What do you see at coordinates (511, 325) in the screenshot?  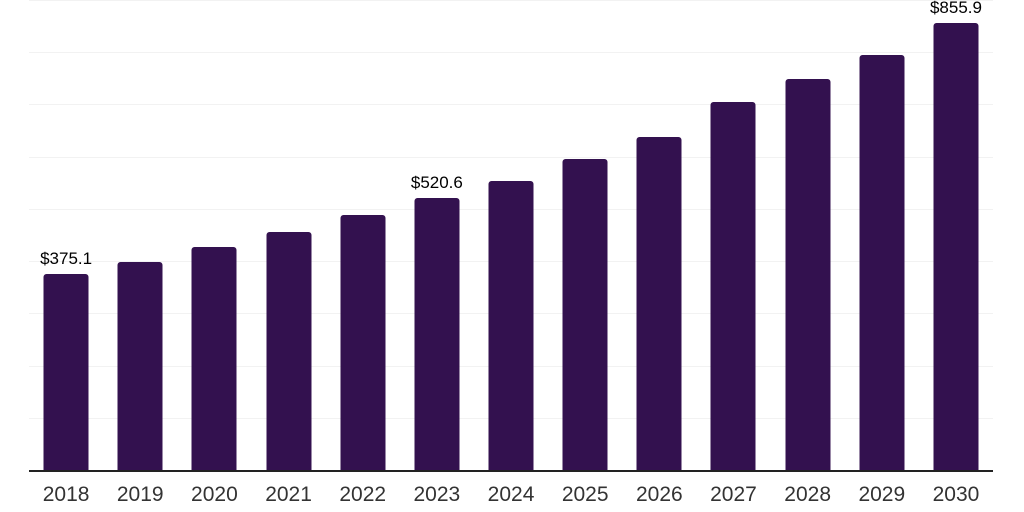 I see `bar-2024` at bounding box center [511, 325].